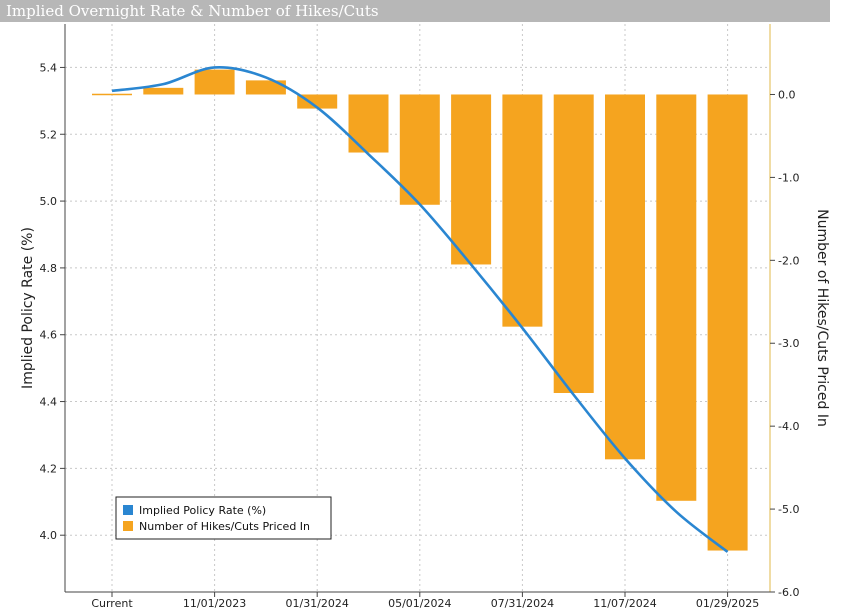  I want to click on left-tick-label: 4.4, so click(49, 402).